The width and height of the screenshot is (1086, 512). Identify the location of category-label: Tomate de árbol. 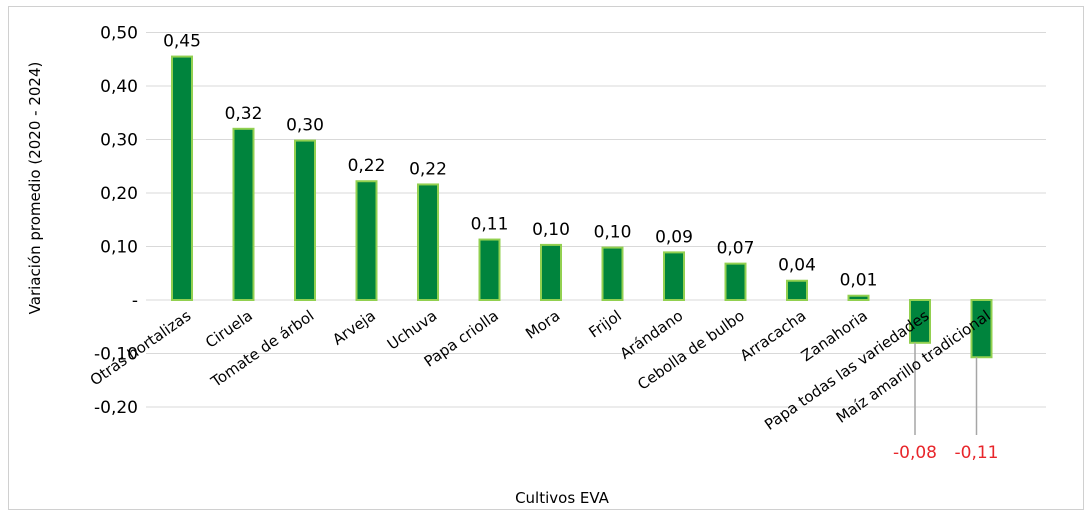
(262, 349).